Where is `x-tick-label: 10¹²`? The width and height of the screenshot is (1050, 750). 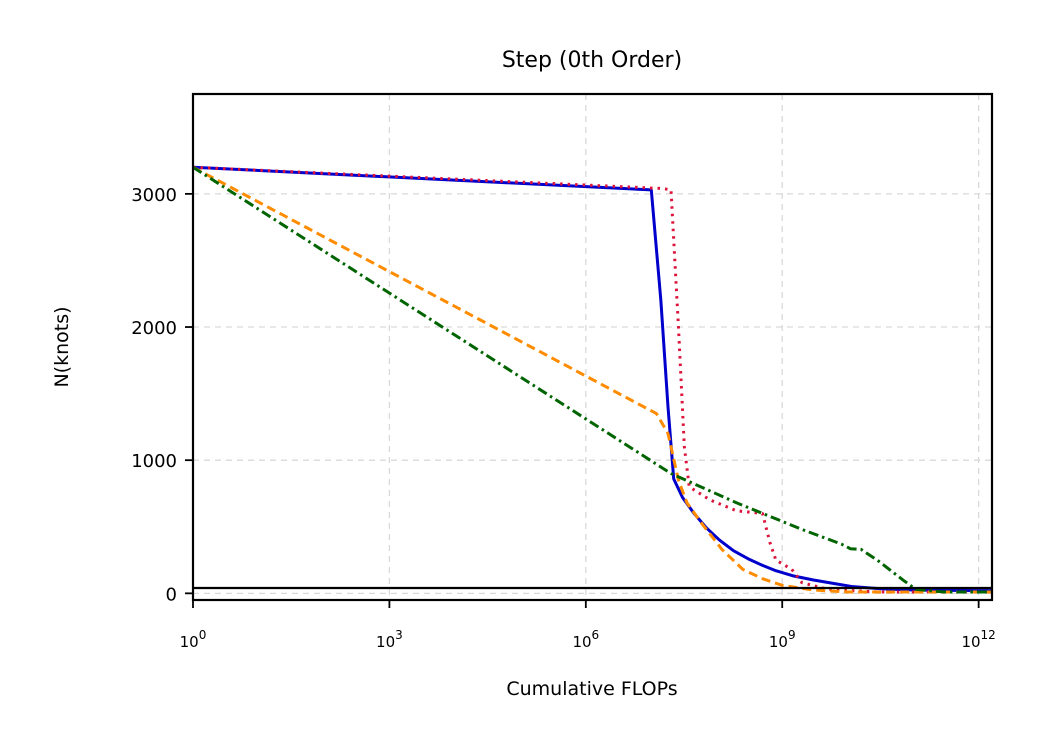 x-tick-label: 10¹² is located at coordinates (978, 639).